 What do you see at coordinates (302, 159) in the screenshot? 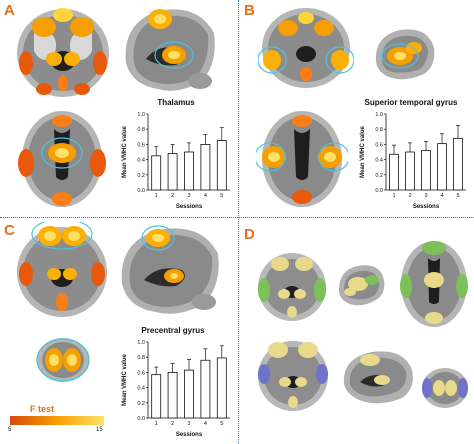
I see `brain-axial-b` at bounding box center [302, 159].